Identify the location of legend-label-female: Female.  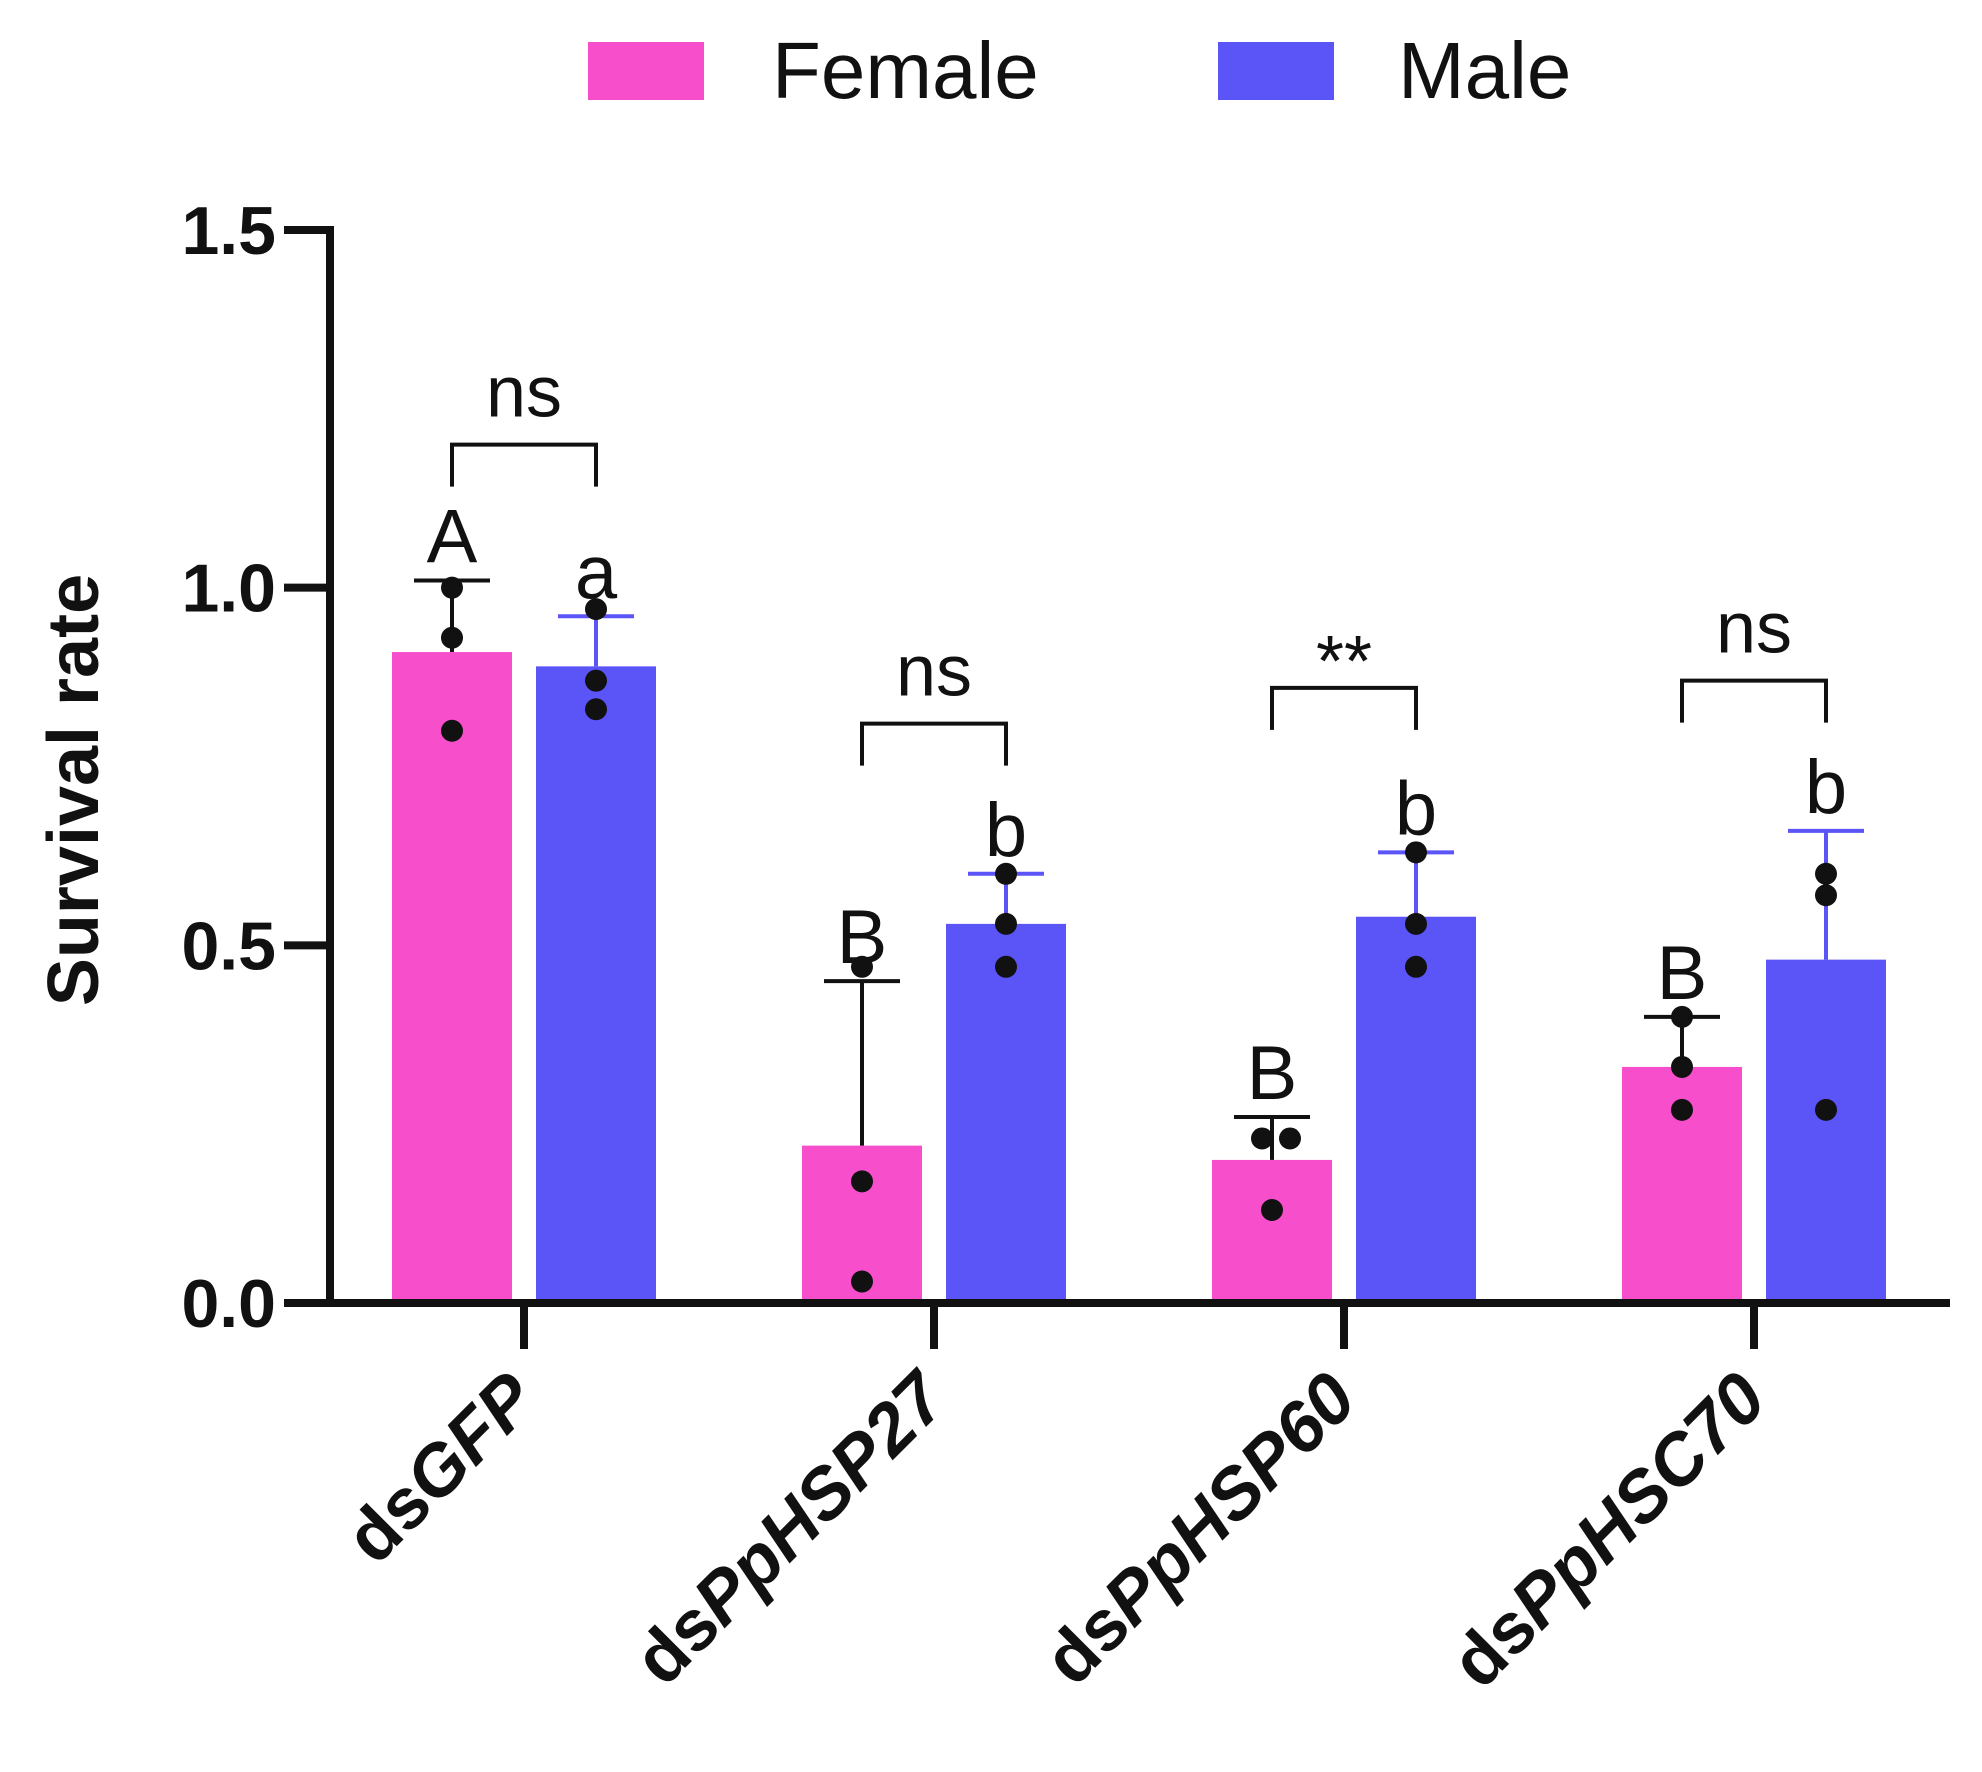
(905, 70).